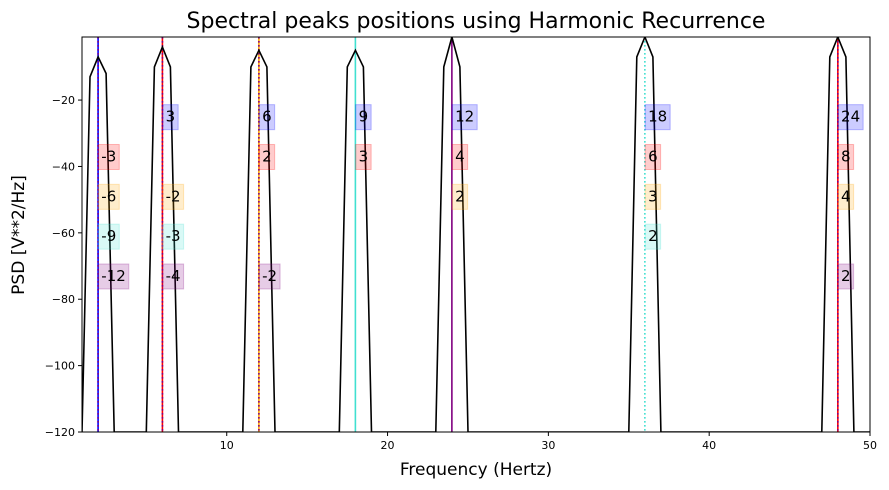 The image size is (889, 490). What do you see at coordinates (548, 445) in the screenshot?
I see `x-tick-label: 30` at bounding box center [548, 445].